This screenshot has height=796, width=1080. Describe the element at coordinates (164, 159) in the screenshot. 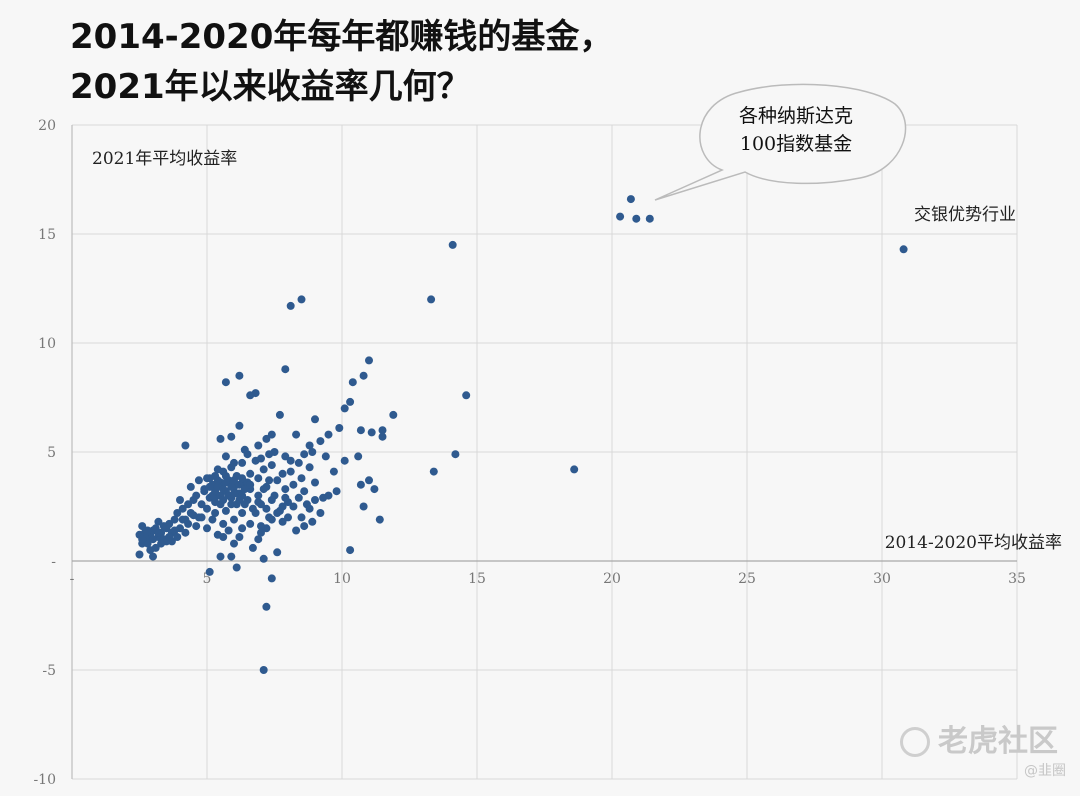

I see `y-axis-label: 2021年平均收益率` at that location.